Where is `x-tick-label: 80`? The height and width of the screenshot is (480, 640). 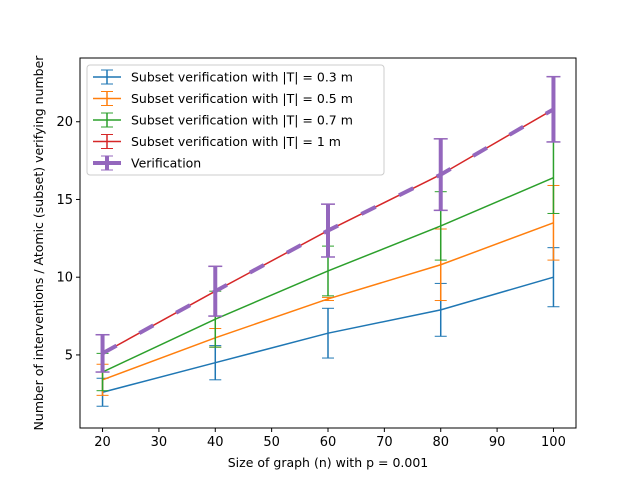 x-tick-label: 80 is located at coordinates (440, 442).